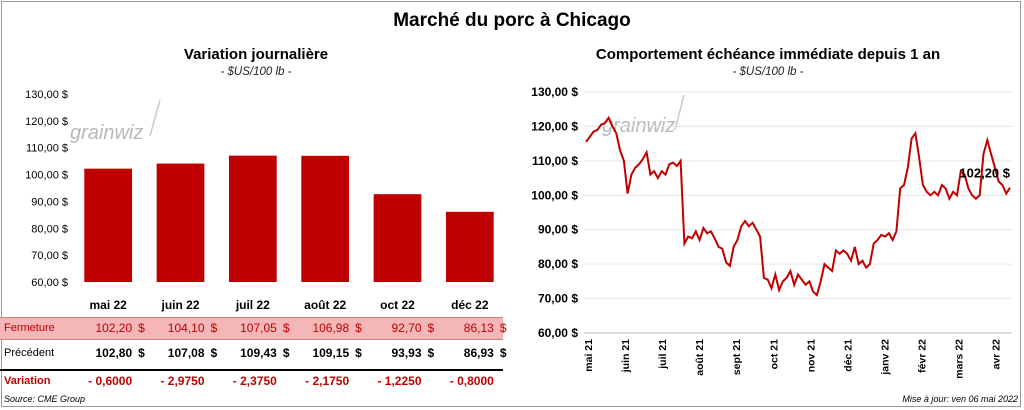  Describe the element at coordinates (399, 381) in the screenshot. I see `table-cell-value: - 1,2250` at that location.